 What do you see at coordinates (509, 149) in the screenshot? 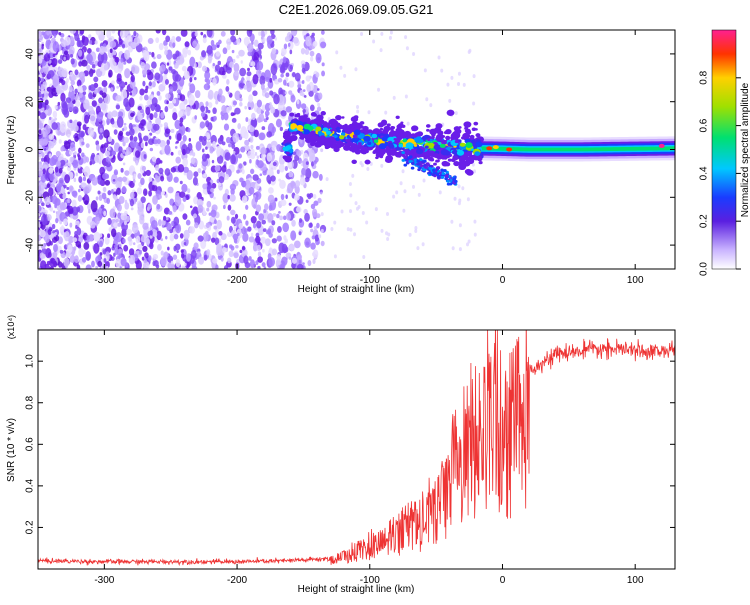
I see `peak-spot` at bounding box center [509, 149].